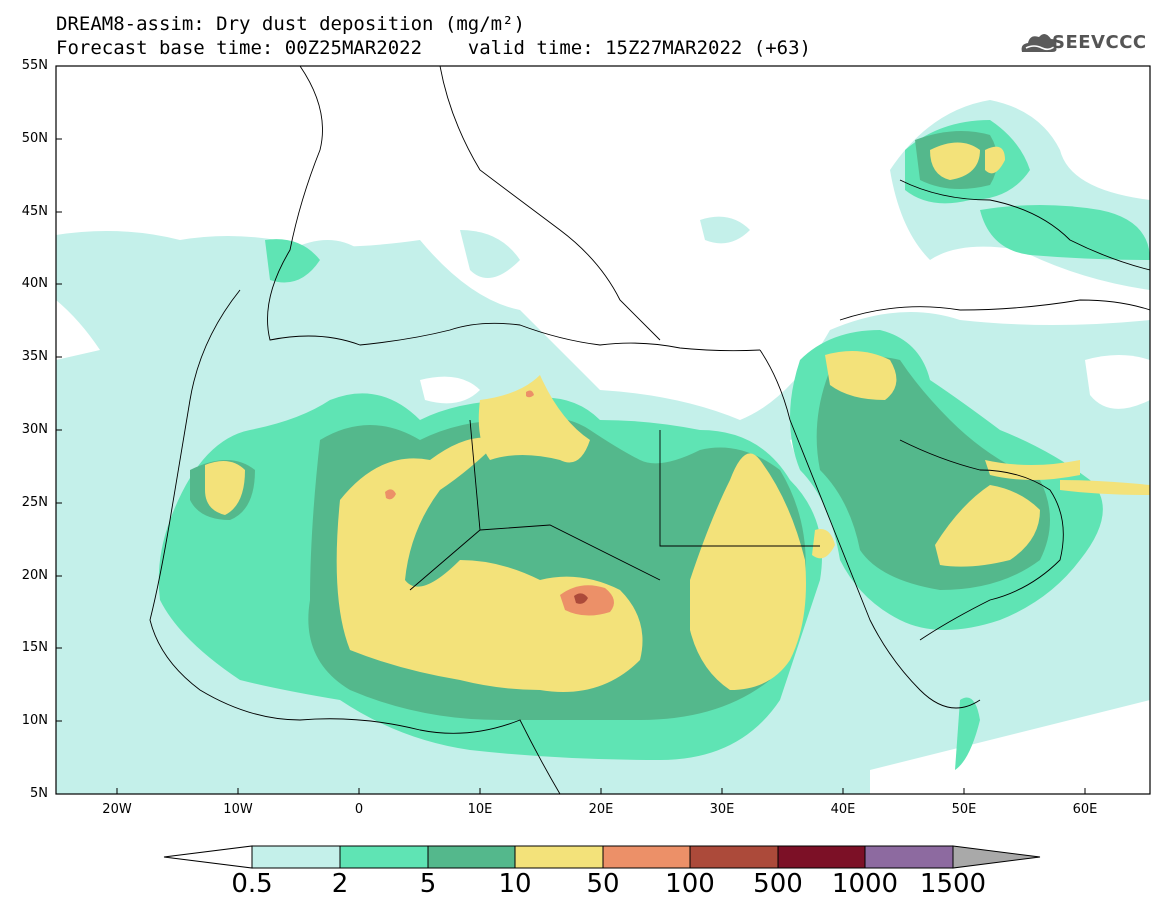 Image resolution: width=1165 pixels, height=907 pixels. What do you see at coordinates (515, 884) in the screenshot?
I see `colorbar-label: 10` at bounding box center [515, 884].